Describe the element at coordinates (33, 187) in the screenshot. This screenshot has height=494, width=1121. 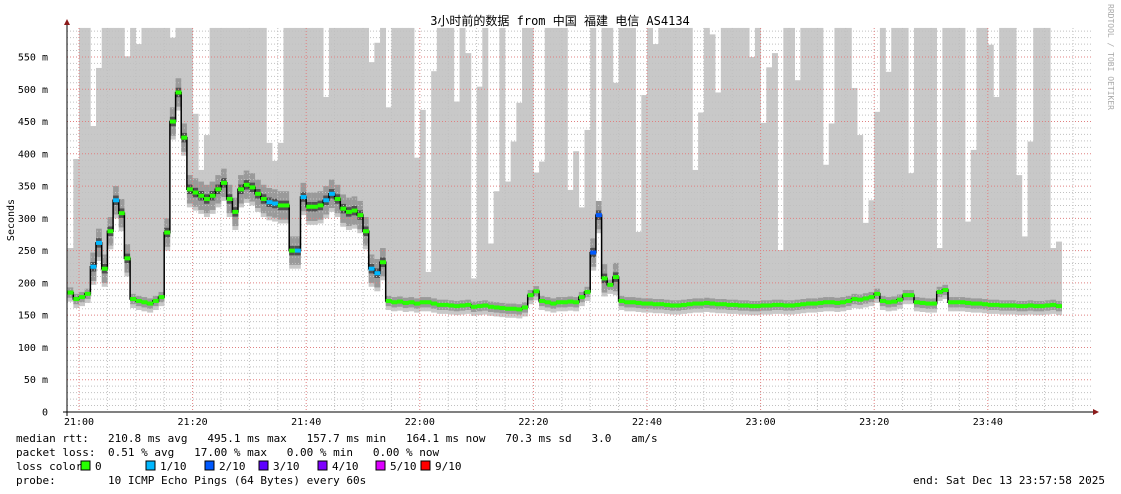
I see `y-tick-label: 350 m` at that location.